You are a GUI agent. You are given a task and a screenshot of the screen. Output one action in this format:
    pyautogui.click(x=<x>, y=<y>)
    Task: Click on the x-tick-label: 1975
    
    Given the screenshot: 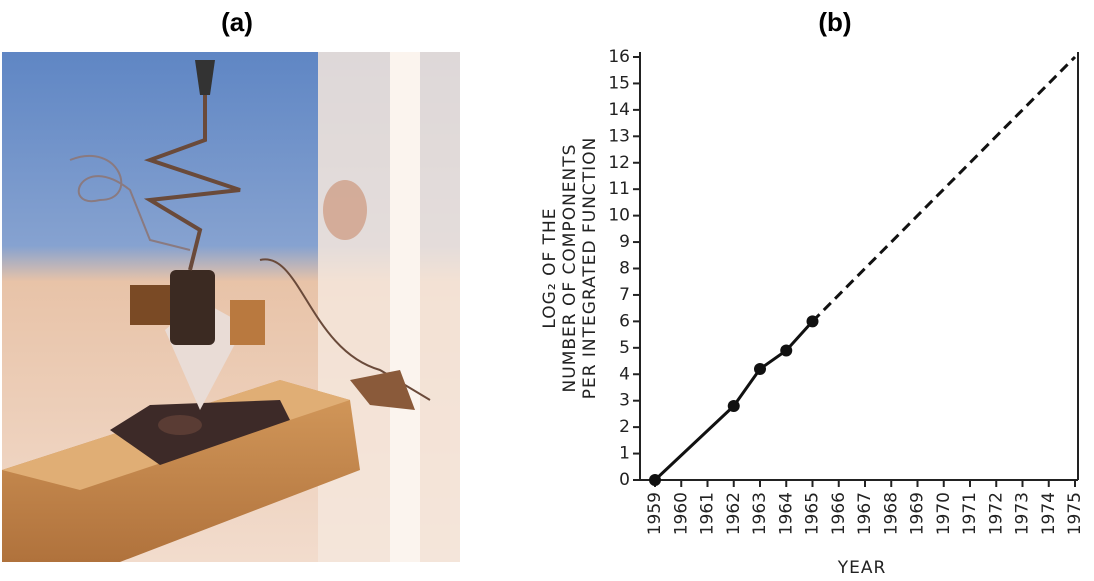 What is the action you would take?
    pyautogui.click(x=1075, y=513)
    